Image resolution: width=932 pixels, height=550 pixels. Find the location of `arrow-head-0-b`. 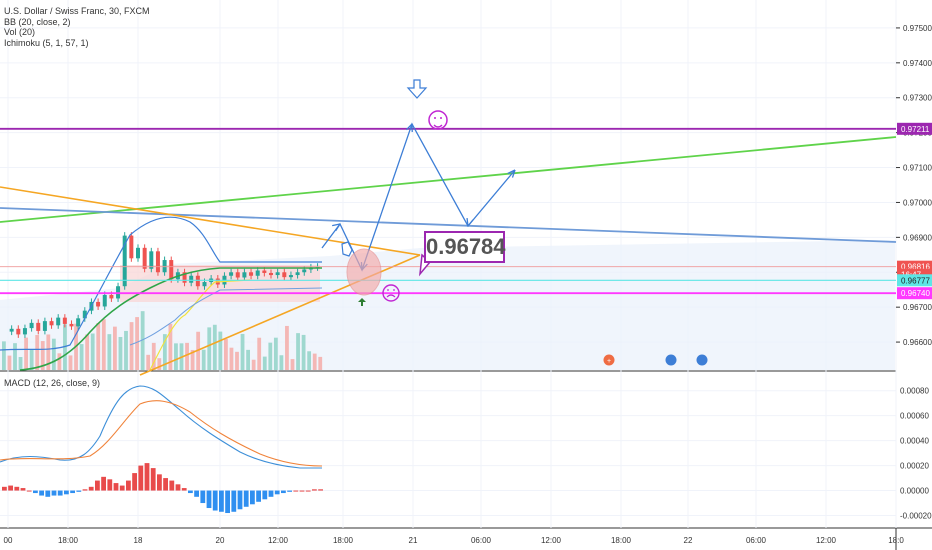

arrow-head-0-b is located at coordinates (336, 225).